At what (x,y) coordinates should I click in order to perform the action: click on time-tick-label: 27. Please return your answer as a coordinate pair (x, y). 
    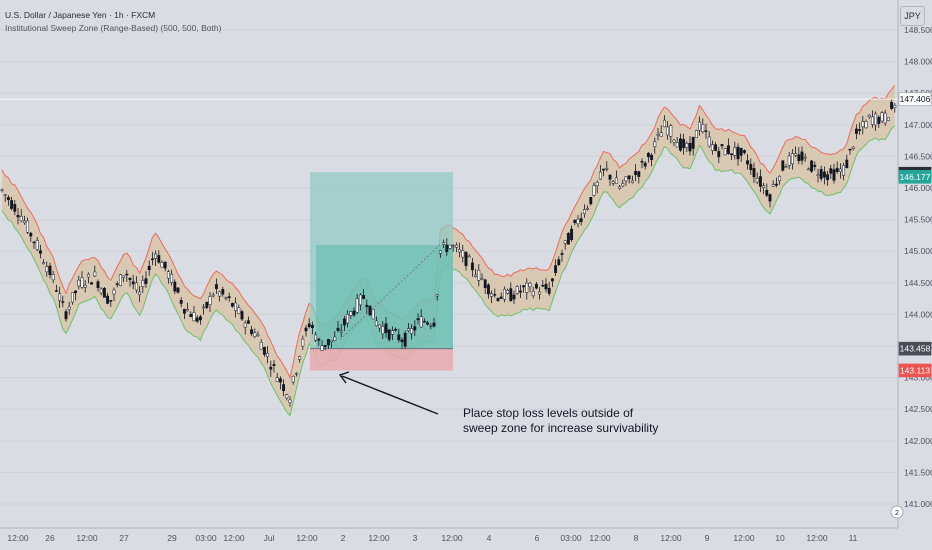
    Looking at the image, I should click on (124, 538).